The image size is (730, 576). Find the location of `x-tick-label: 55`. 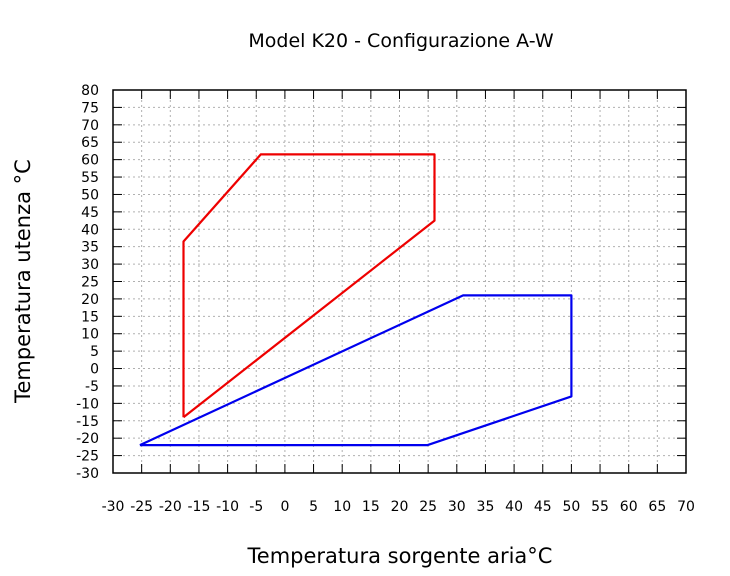

x-tick-label: 55 is located at coordinates (600, 507).